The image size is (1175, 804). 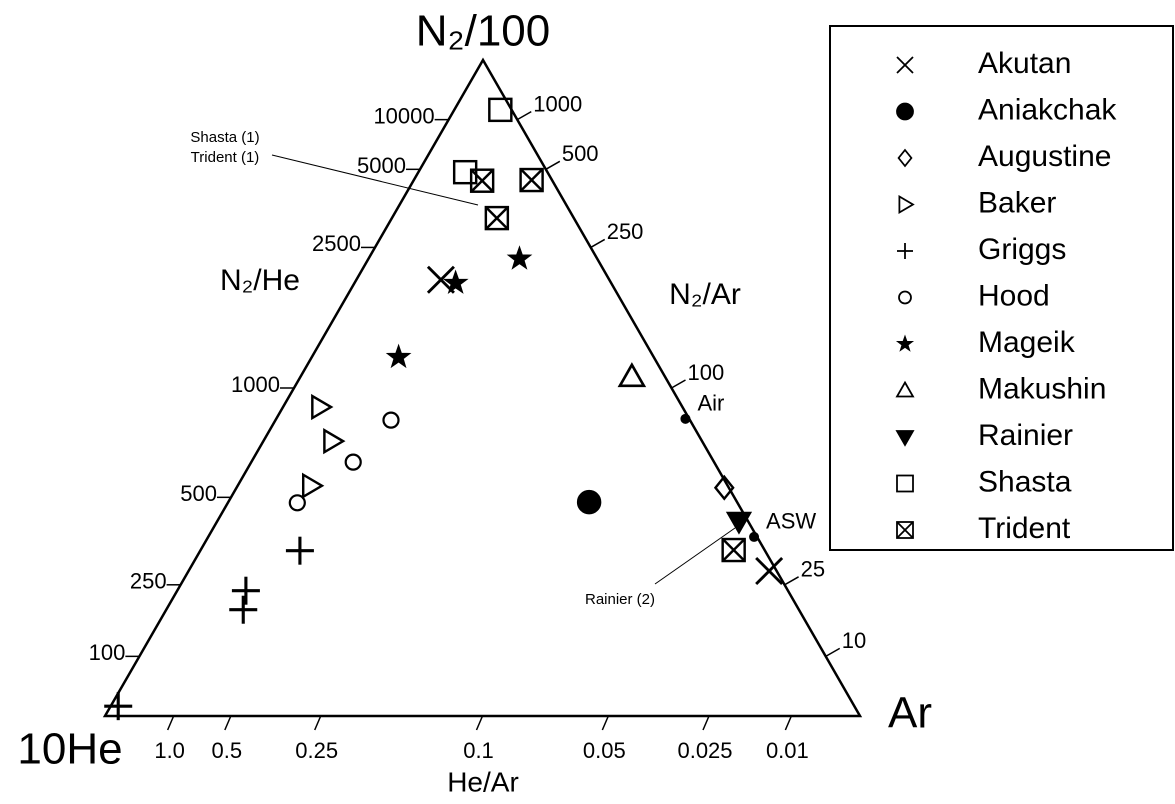 I want to click on legend-label: Makushin, so click(x=1042, y=388).